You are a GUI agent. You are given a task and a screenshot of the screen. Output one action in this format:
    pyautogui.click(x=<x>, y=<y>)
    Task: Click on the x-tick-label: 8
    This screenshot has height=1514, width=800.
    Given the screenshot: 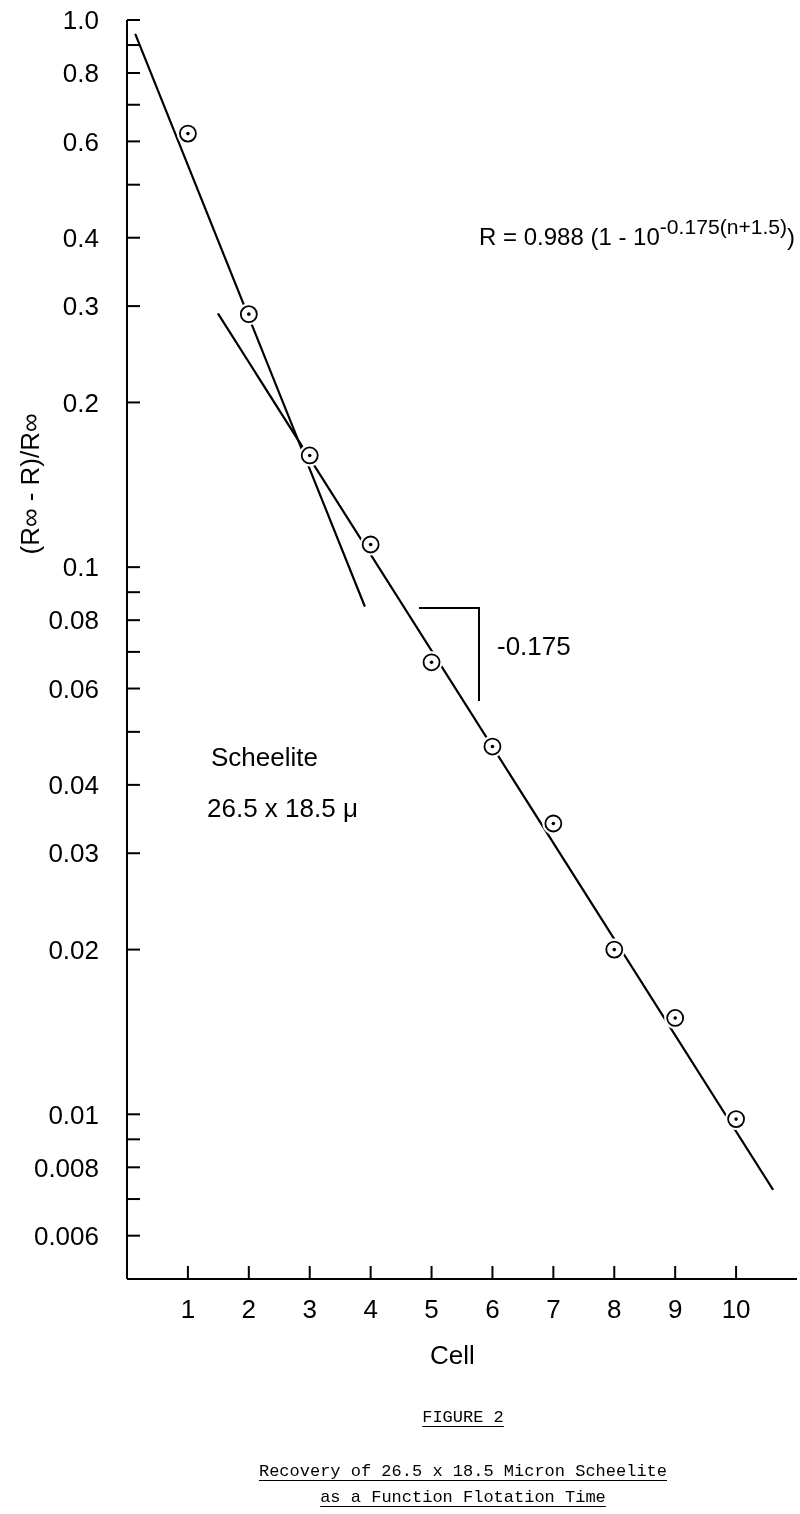 What is the action you would take?
    pyautogui.click(x=614, y=1309)
    